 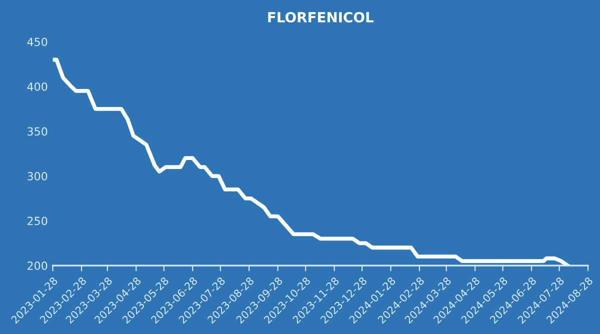 I want to click on chart-title: FLORFENICOL, so click(x=321, y=17).